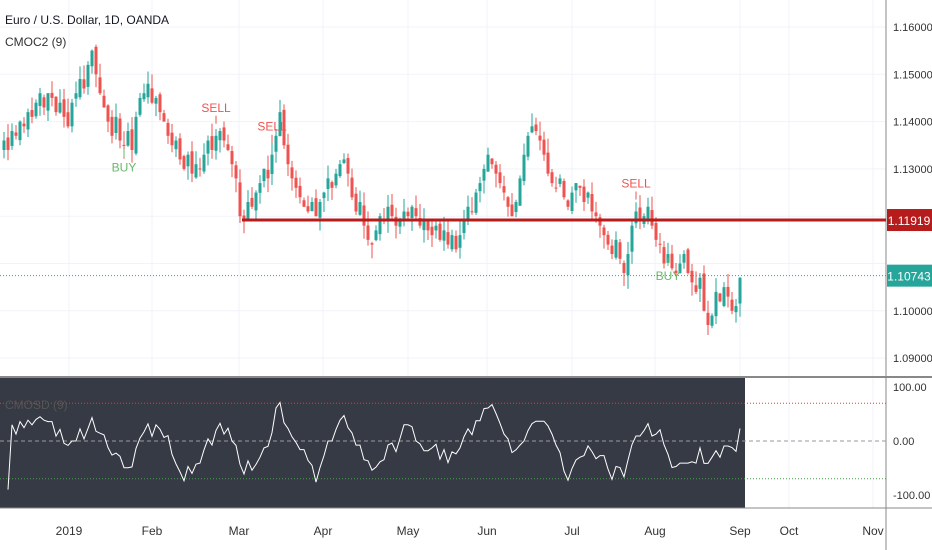  Describe the element at coordinates (36, 405) in the screenshot. I see `oscillator-label: CMOSD (9)` at that location.